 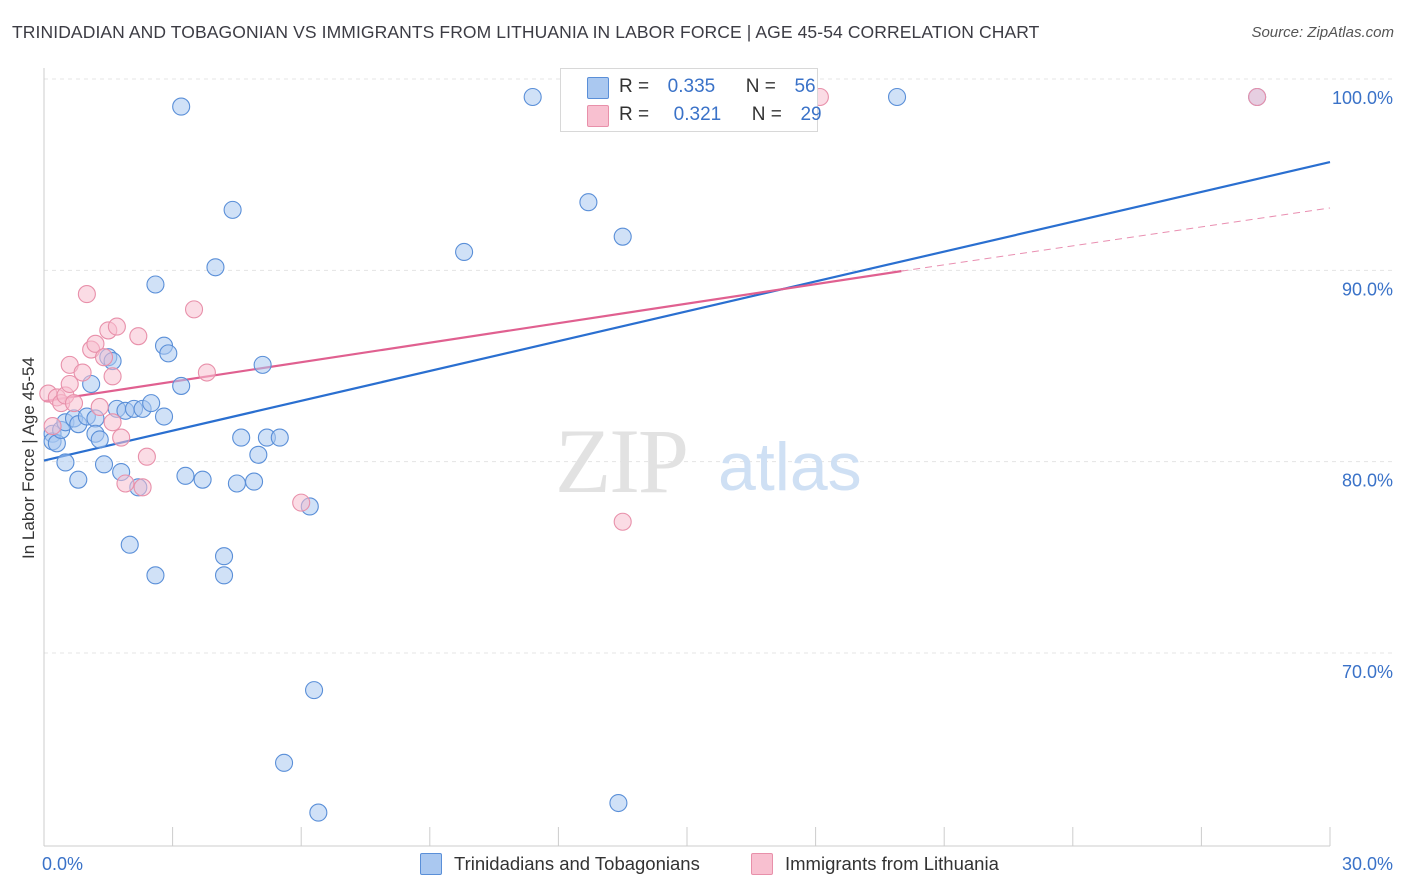 I want to click on legend-text-pink: R = 0.321 N = 29, so click(x=720, y=115).